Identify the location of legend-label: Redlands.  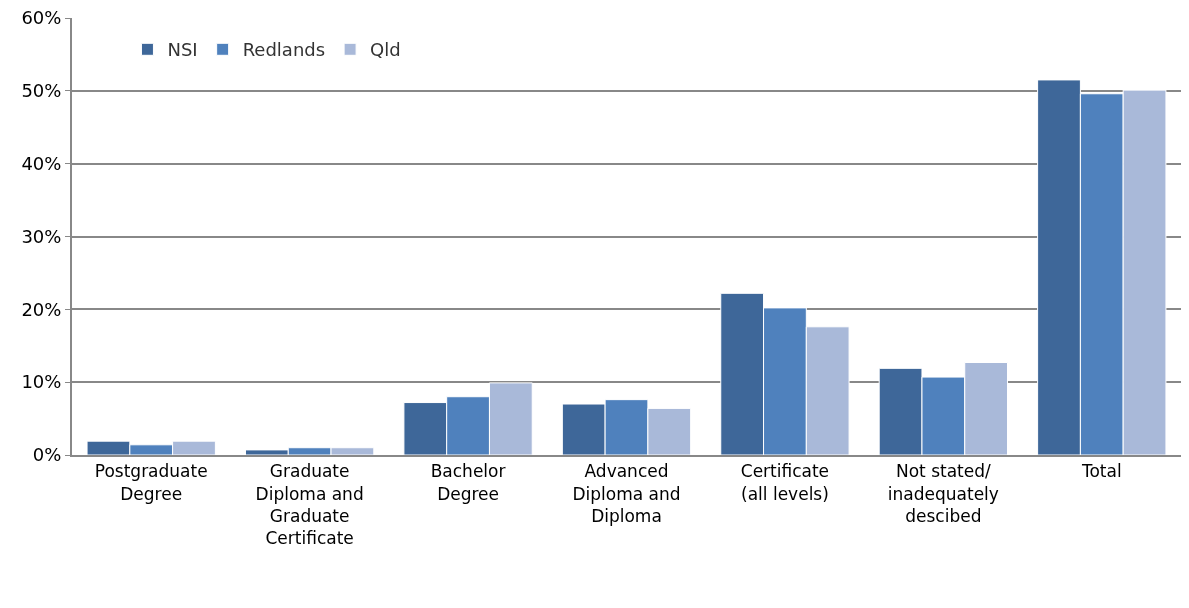
(284, 50).